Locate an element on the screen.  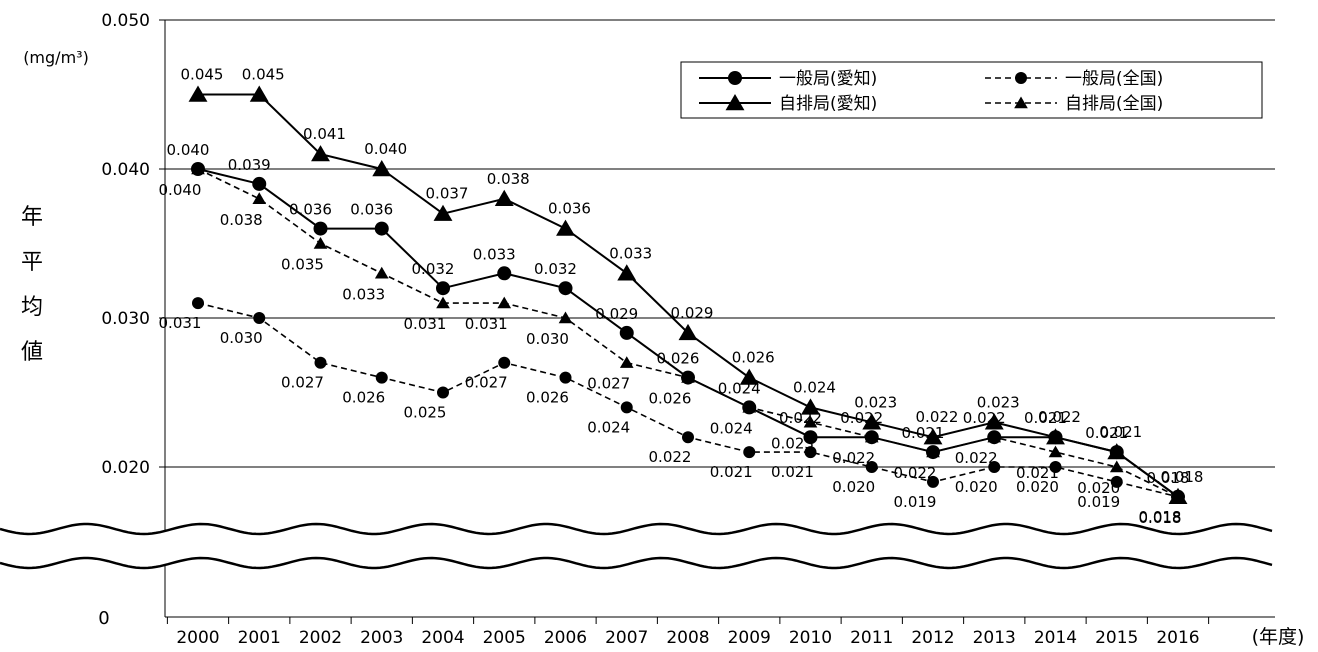
x-tick-label: 2012 is located at coordinates (932, 638).